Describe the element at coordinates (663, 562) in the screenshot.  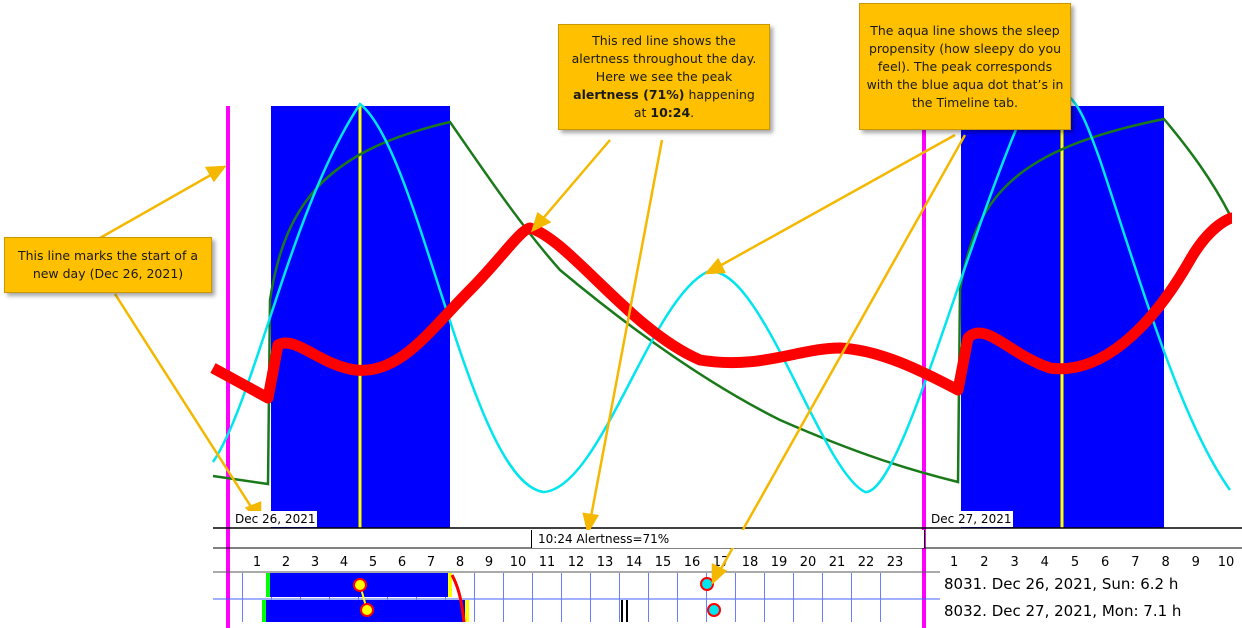
I see `hour-tick-day1-15: 15` at that location.